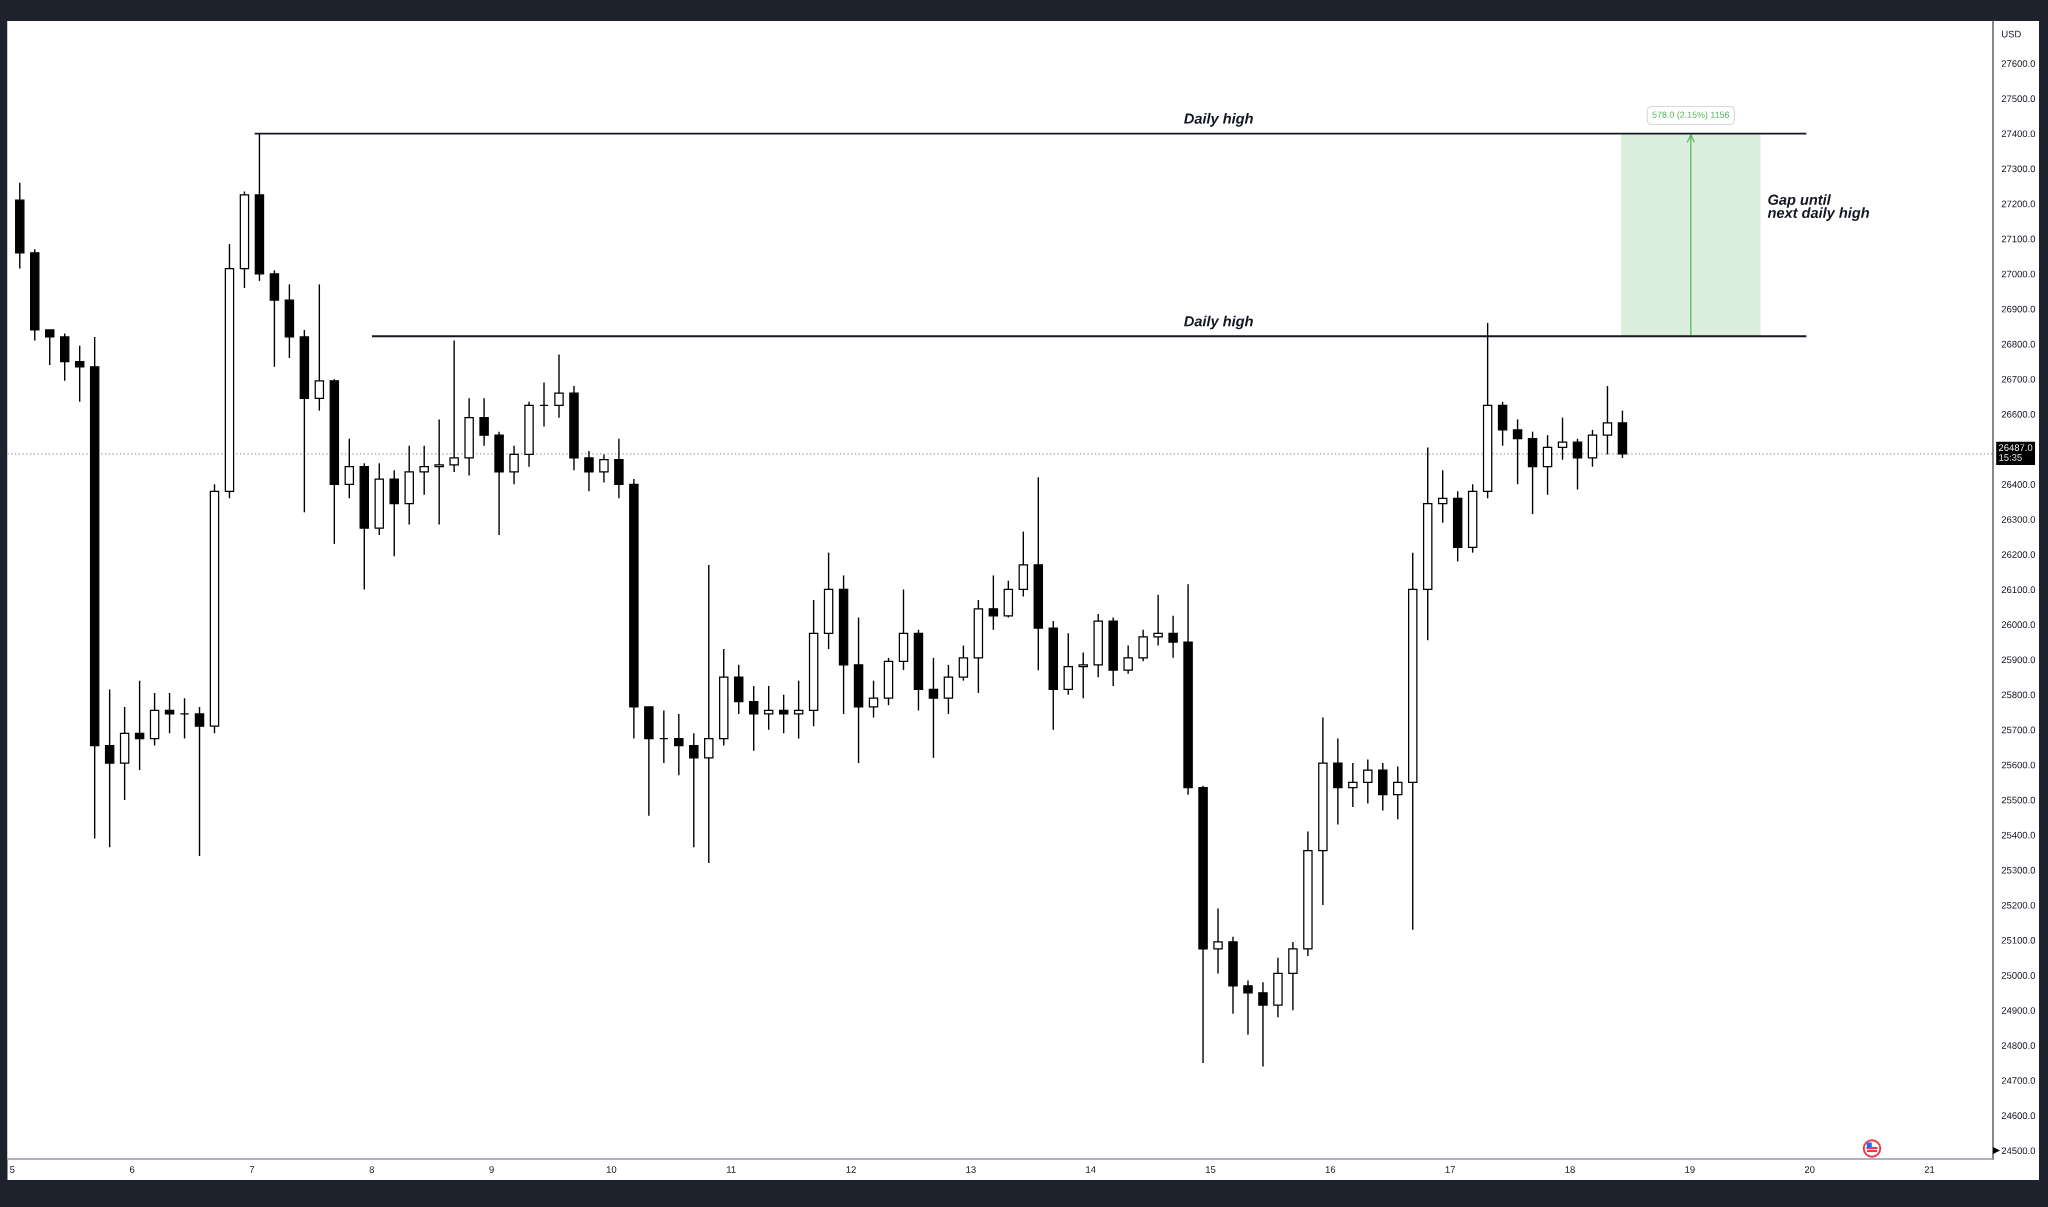 Image resolution: width=2048 pixels, height=1207 pixels. I want to click on y-tick-label: 25400.0, so click(2018, 835).